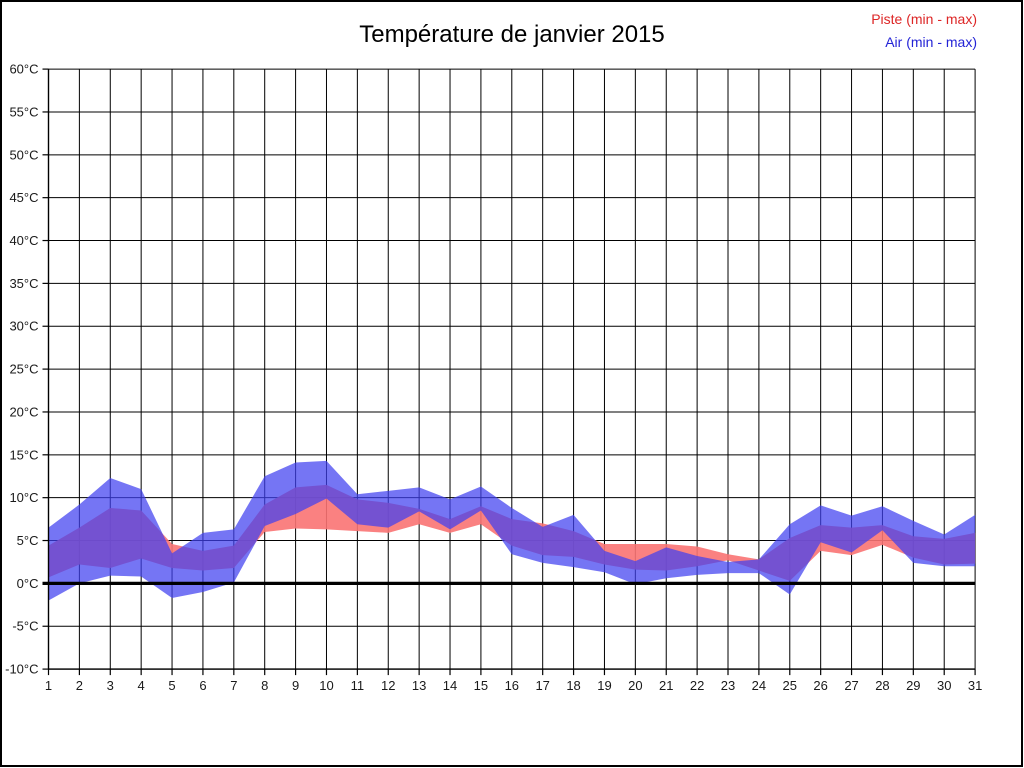  I want to click on x-tick-label: 14, so click(450, 685).